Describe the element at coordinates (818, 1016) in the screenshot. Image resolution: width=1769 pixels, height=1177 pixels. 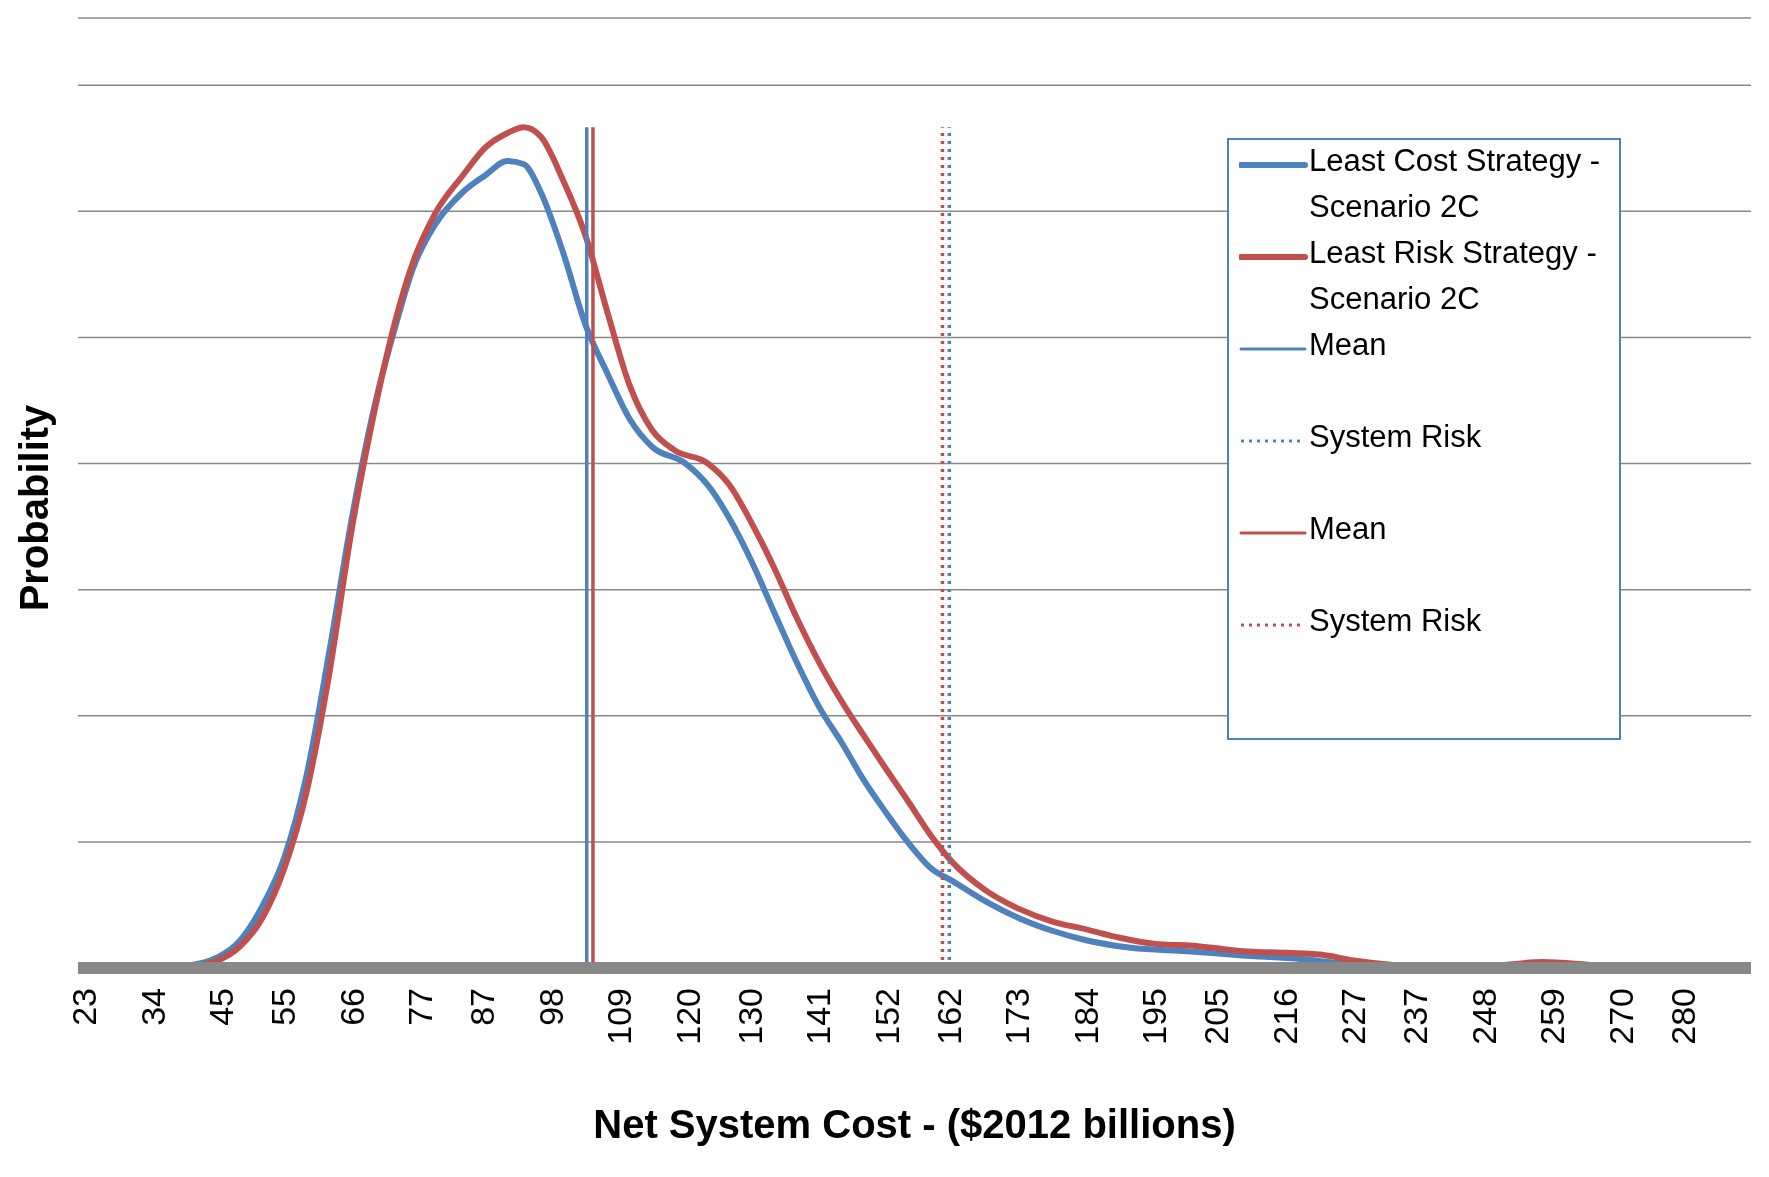
I see `x-tick-label: 141` at that location.